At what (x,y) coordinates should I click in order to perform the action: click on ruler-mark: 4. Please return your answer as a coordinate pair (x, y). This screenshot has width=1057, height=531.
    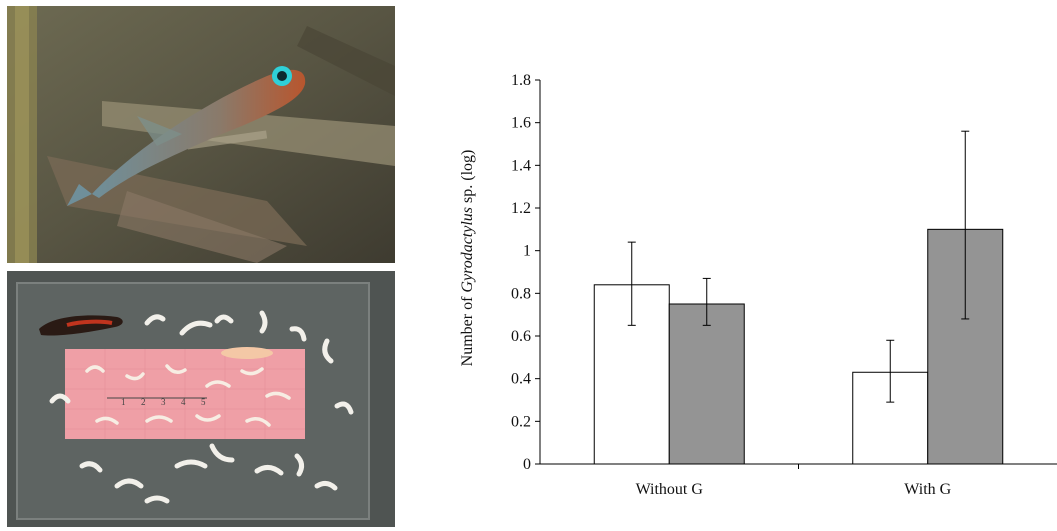
    Looking at the image, I should click on (183, 402).